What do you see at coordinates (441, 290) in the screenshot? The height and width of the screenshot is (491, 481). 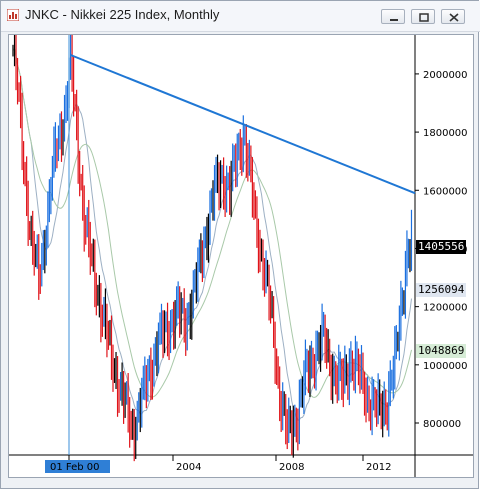 I see `price-marker-label: 1256094` at bounding box center [441, 290].